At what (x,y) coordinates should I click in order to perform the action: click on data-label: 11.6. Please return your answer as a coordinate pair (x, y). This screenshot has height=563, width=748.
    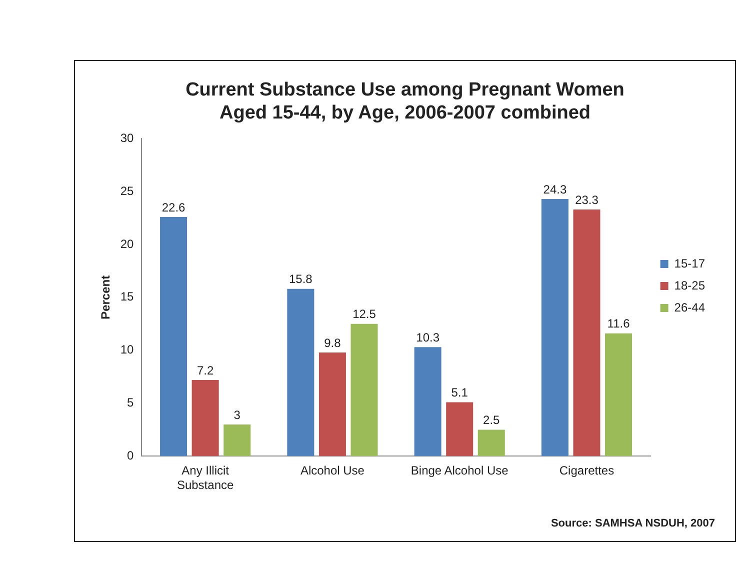
    Looking at the image, I should click on (618, 323).